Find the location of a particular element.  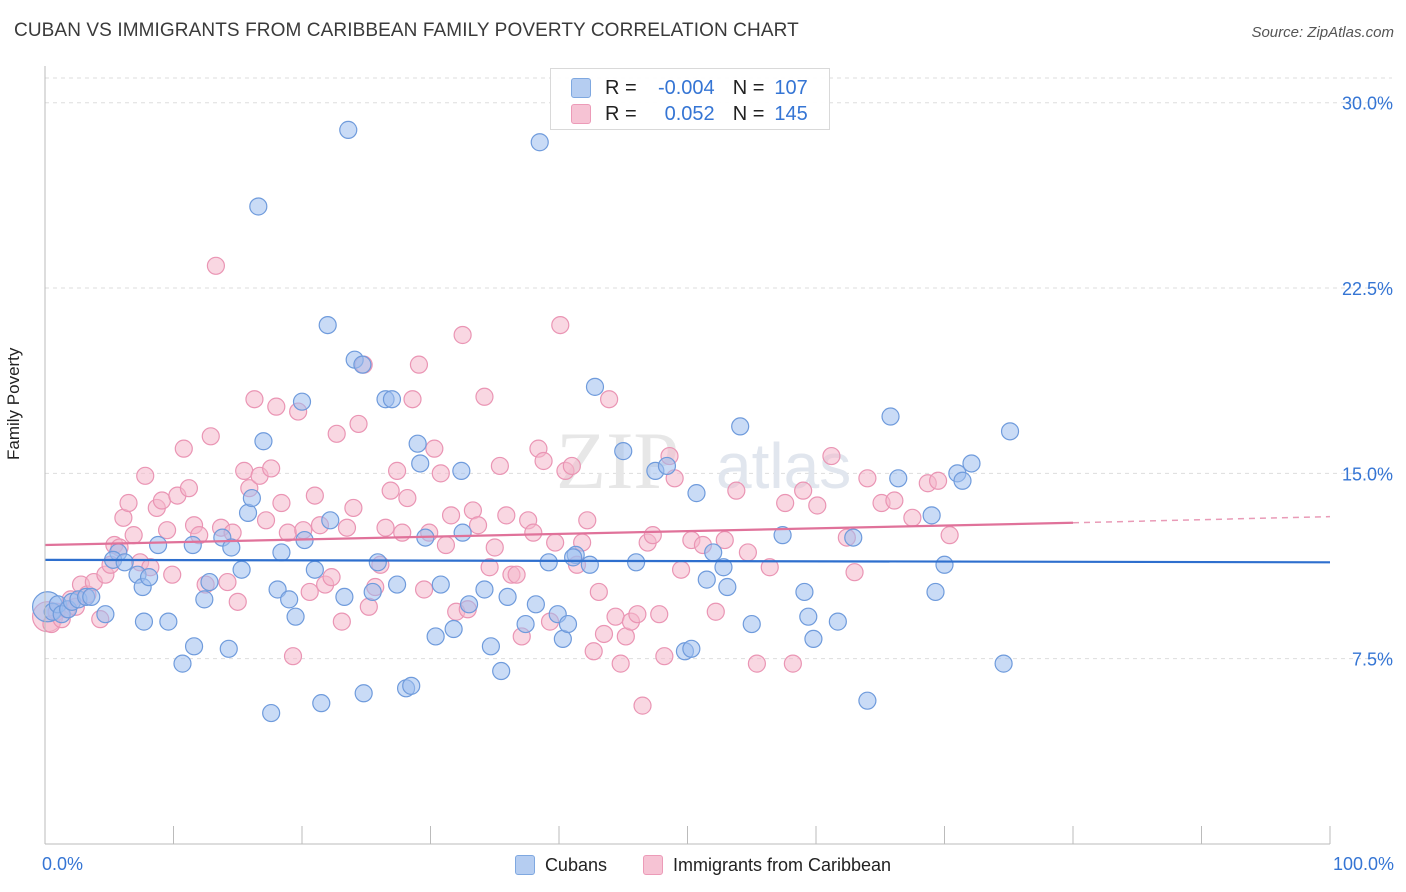

x-tick-label: 0.0% is located at coordinates (62, 864).